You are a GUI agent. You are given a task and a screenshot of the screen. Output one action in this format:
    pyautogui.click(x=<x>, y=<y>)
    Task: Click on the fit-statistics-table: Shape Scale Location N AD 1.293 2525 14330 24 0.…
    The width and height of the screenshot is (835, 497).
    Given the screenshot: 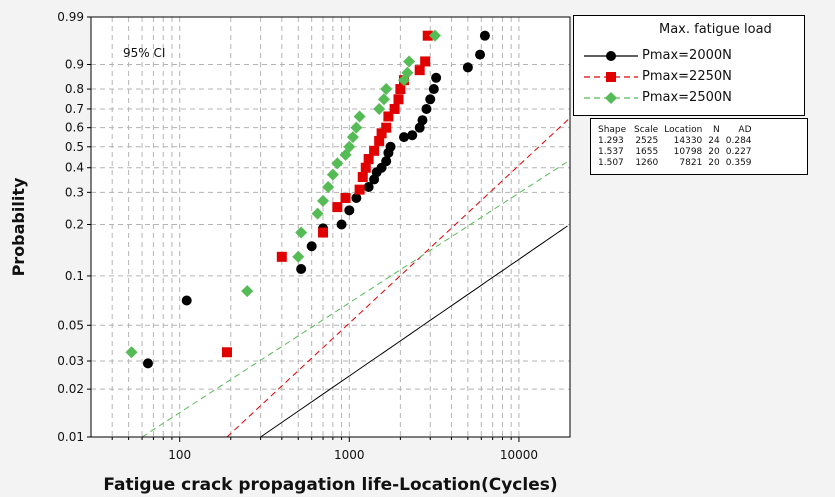 What is the action you would take?
    pyautogui.click(x=699, y=146)
    